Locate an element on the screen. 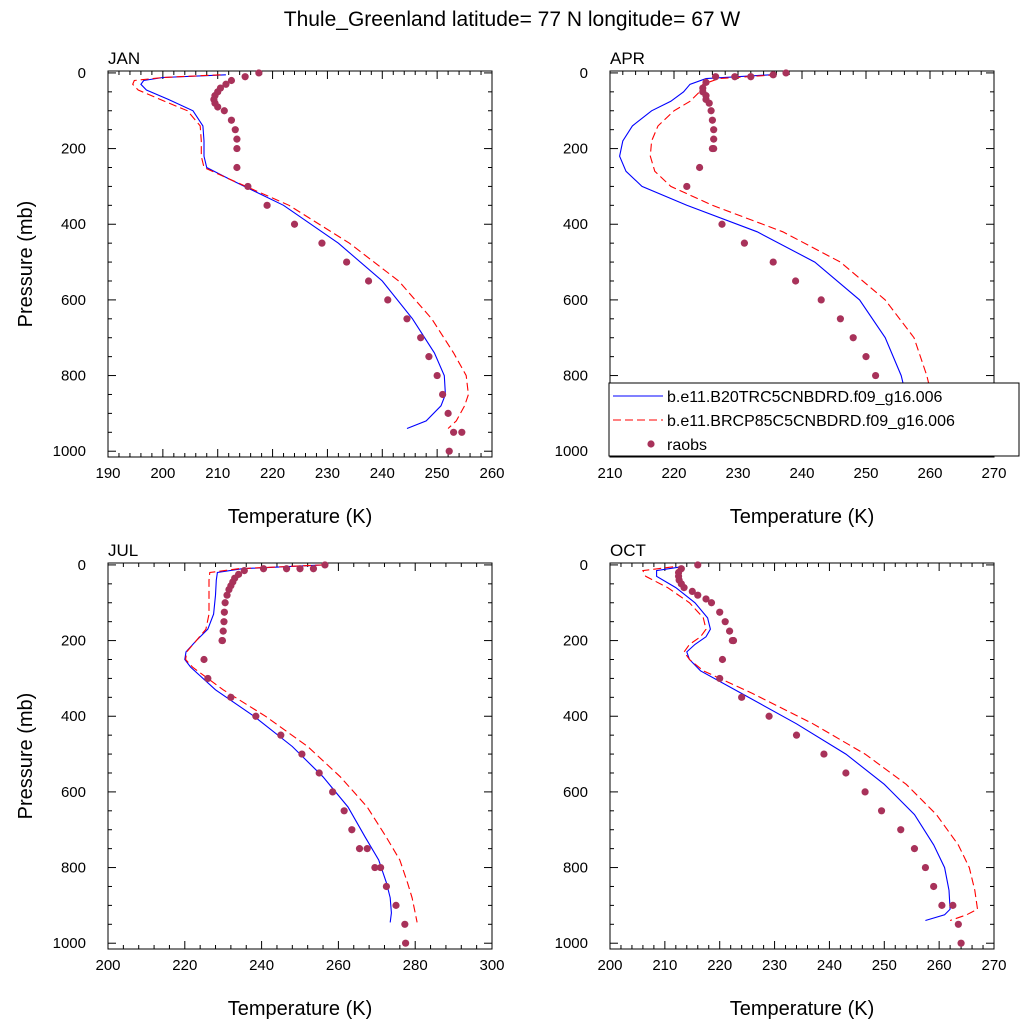 The image size is (1024, 1024). y-tick-label: 400 is located at coordinates (73, 716).